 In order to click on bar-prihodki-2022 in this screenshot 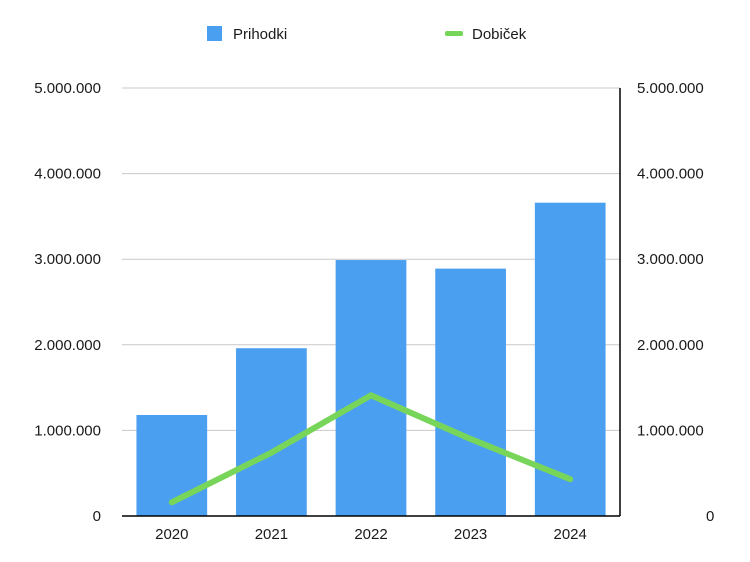, I will do `click(371, 388)`.